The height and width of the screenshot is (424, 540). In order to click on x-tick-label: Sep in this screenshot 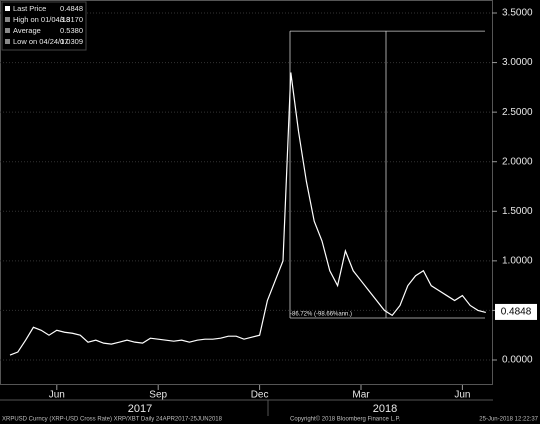, I will do `click(158, 395)`.